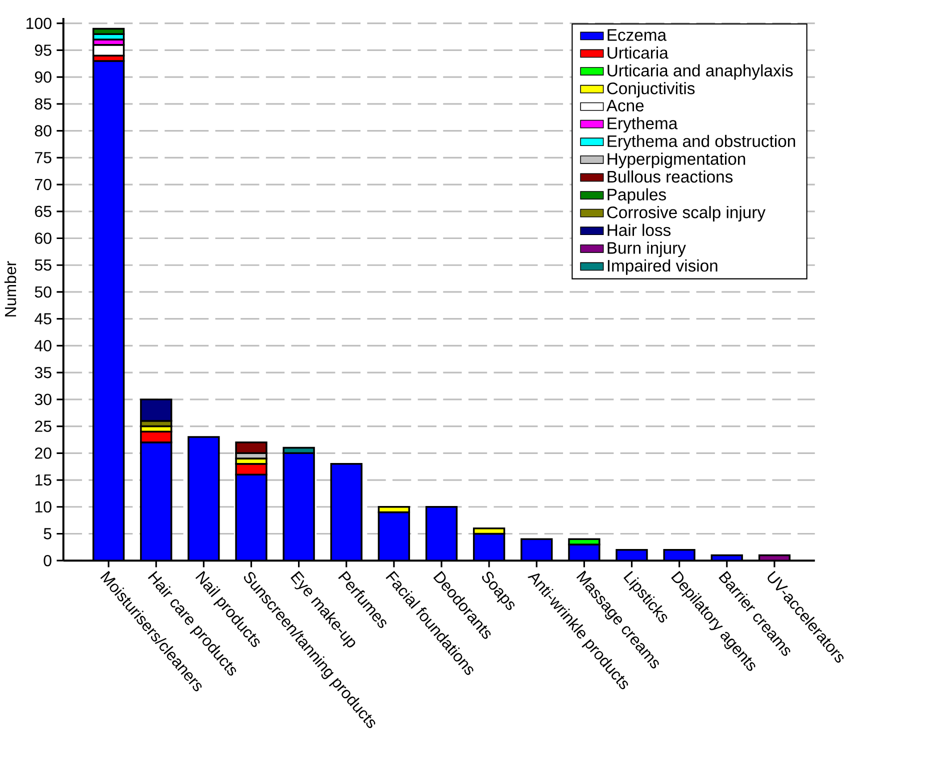 The width and height of the screenshot is (930, 759). What do you see at coordinates (43, 453) in the screenshot?
I see `y-tick-label: 20` at bounding box center [43, 453].